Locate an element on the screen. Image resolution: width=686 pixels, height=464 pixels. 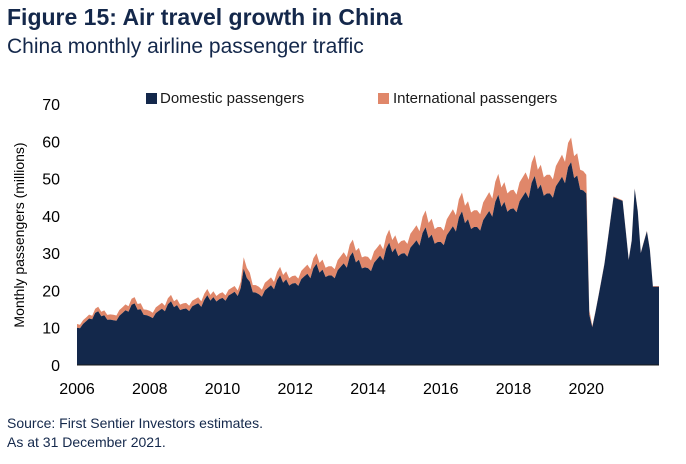
x-tick-label-2014: 2014 is located at coordinates (368, 389).